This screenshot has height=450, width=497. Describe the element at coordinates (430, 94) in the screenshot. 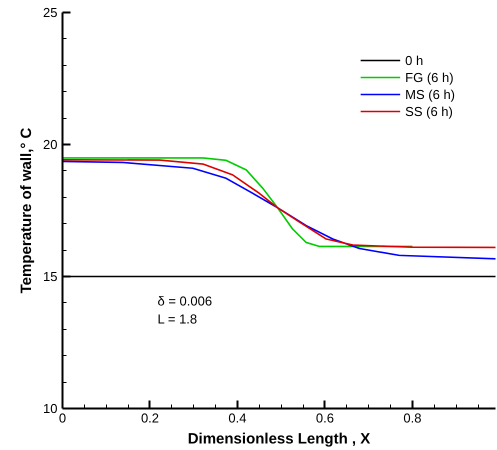

I see `legend-label: MS (6 h)` at that location.